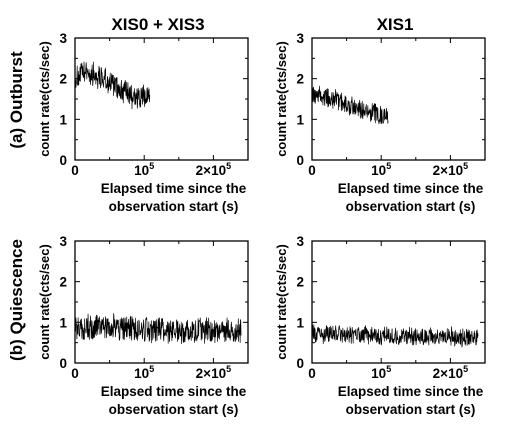 The height and width of the screenshot is (428, 520). What do you see at coordinates (16, 300) in the screenshot?
I see `row-label-quiescence: (b) Quiescence` at bounding box center [16, 300].